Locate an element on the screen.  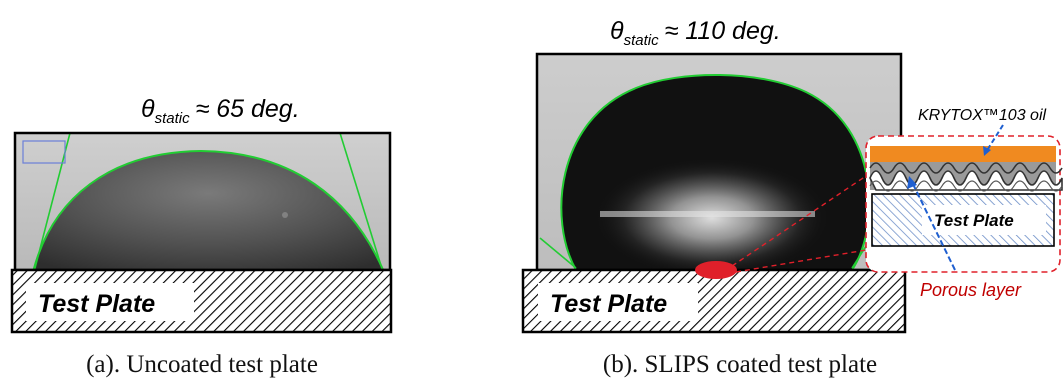
caption-b: (b). SLIPS coated test plate is located at coordinates (740, 364).